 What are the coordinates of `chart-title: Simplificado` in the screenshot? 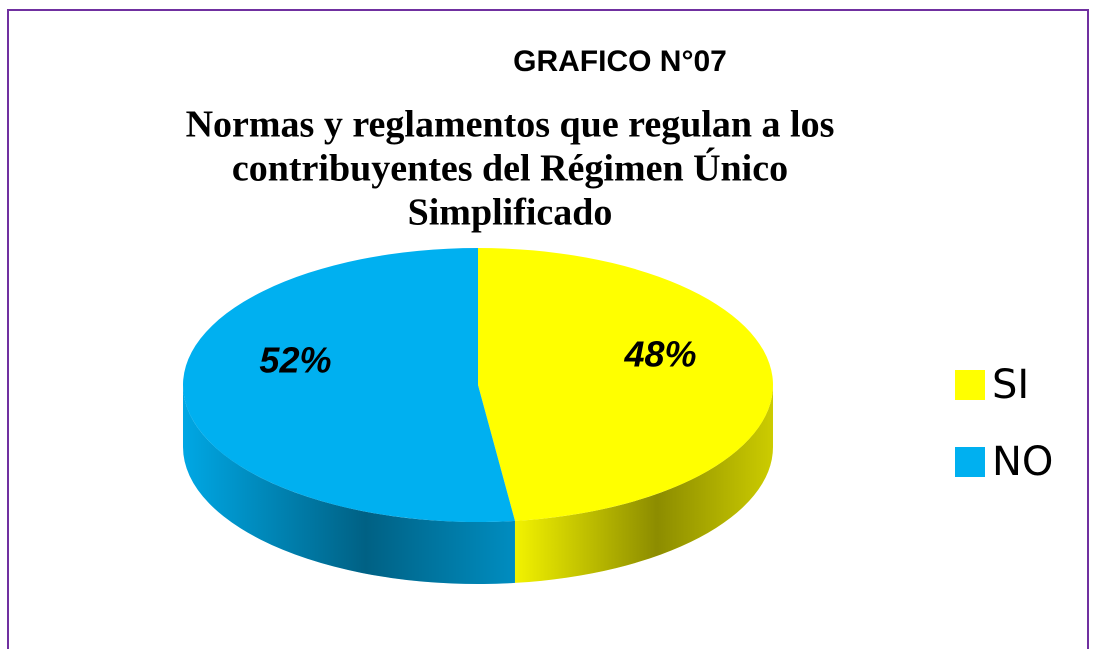 It's located at (510, 213).